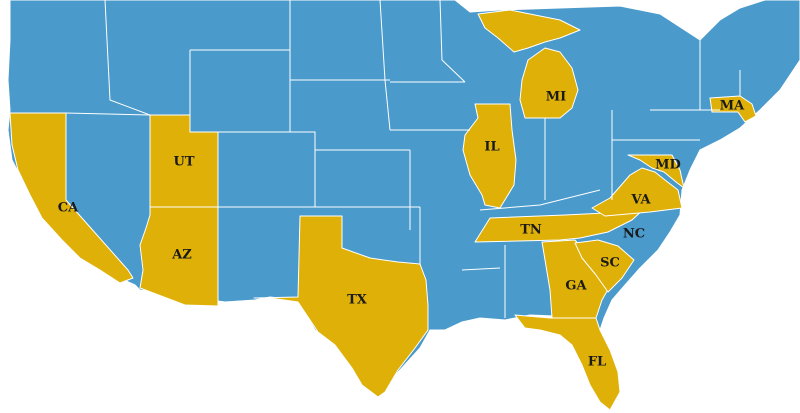  Describe the element at coordinates (357, 300) in the screenshot. I see `label-TX: TX` at that location.